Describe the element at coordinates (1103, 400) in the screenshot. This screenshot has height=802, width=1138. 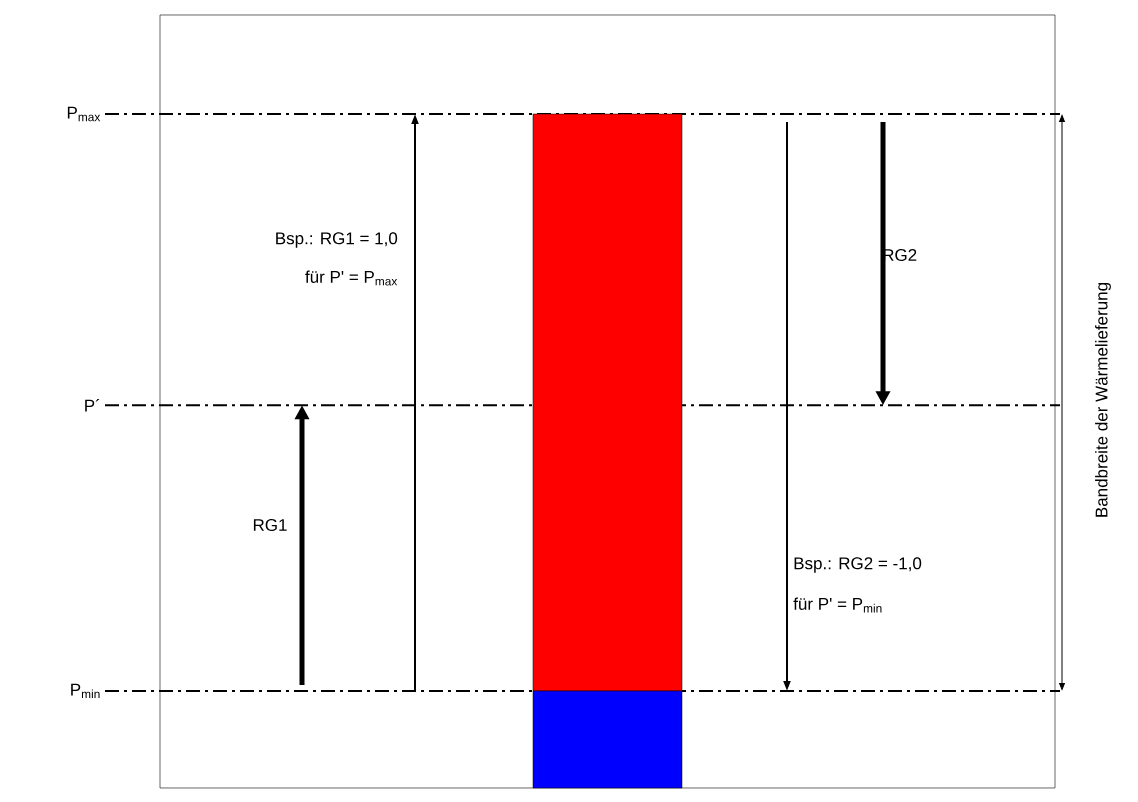
I see `text: Bandbreite der Wärmelieferung` at that location.